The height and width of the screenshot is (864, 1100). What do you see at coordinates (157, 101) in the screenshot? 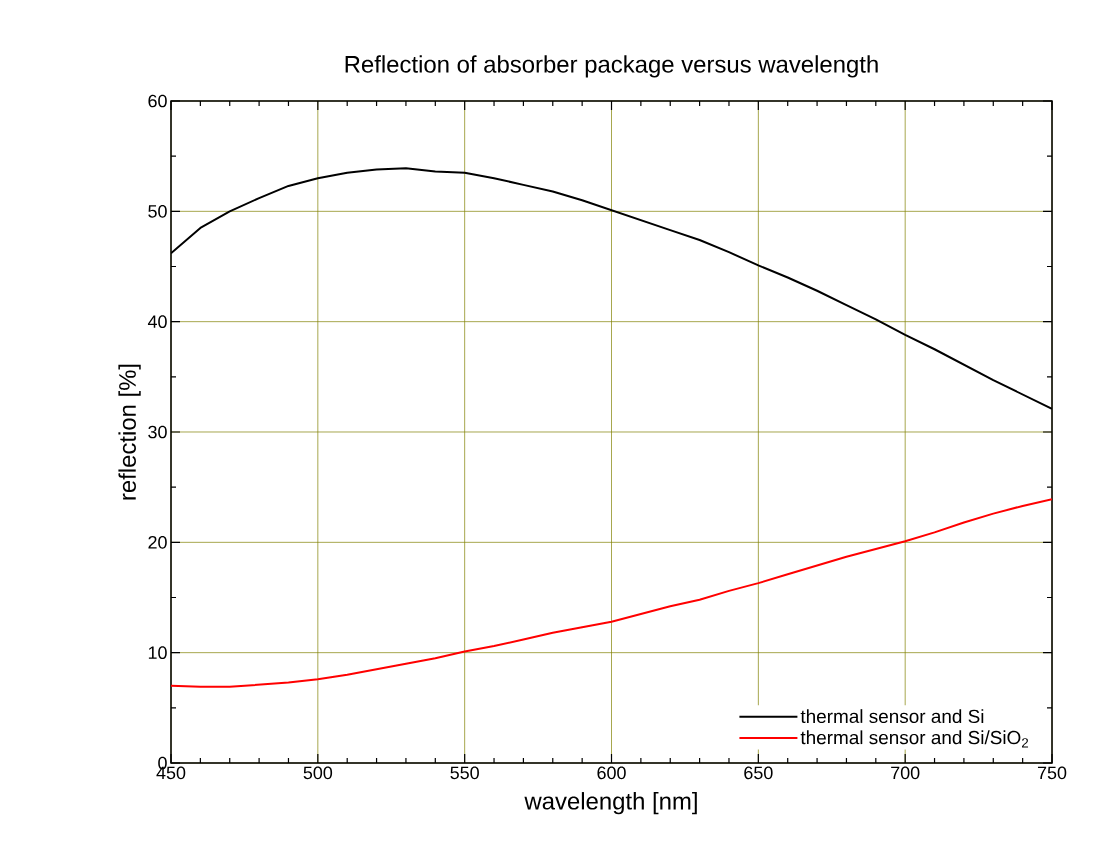
I see `y-tick-label: 60` at bounding box center [157, 101].